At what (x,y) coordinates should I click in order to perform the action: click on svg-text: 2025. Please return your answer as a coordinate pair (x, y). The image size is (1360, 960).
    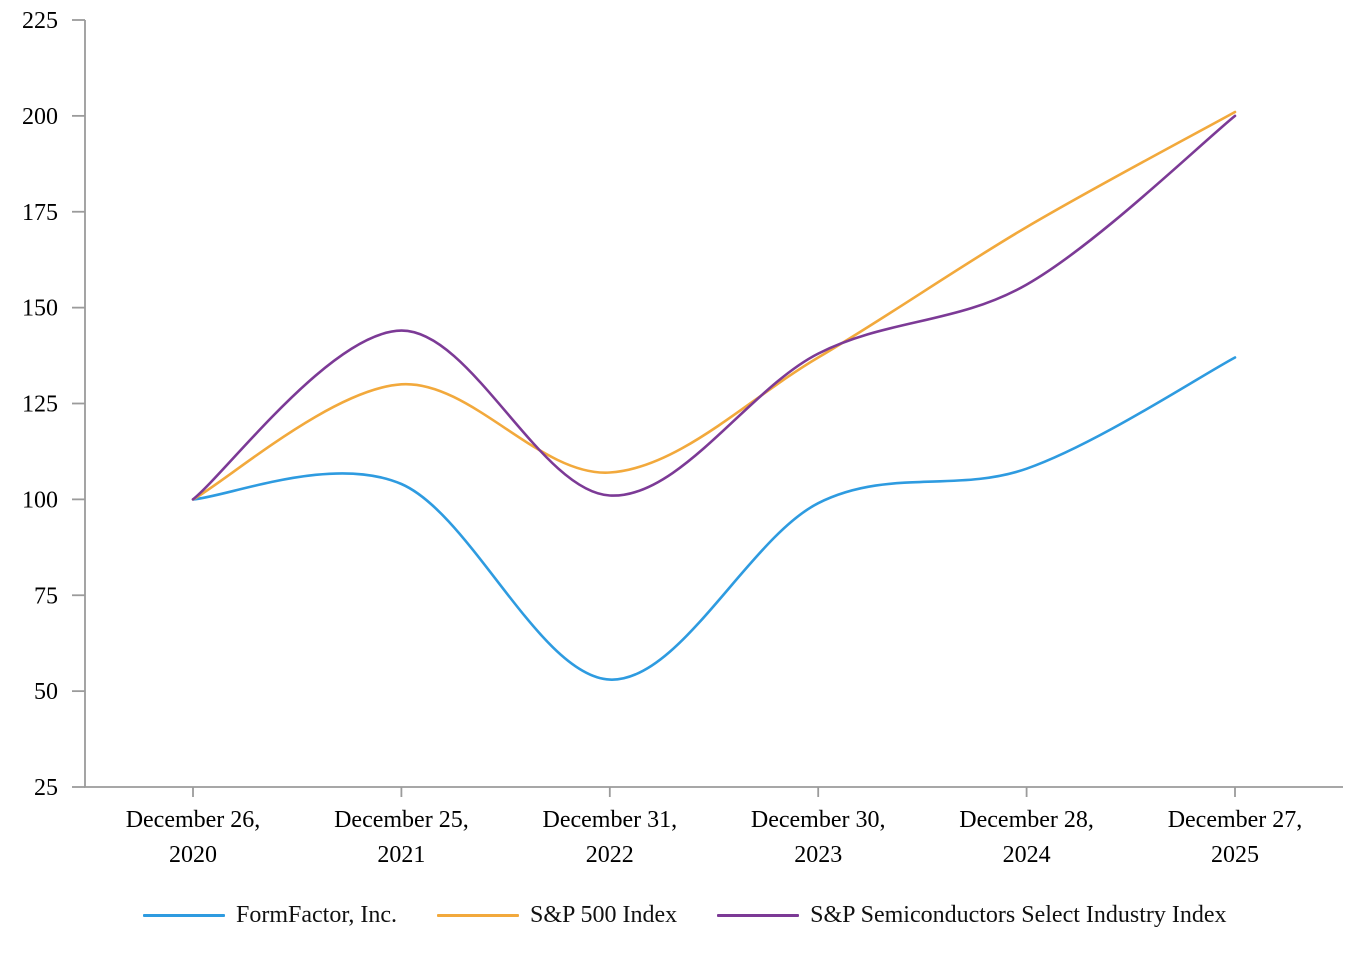
    Looking at the image, I should click on (1235, 855).